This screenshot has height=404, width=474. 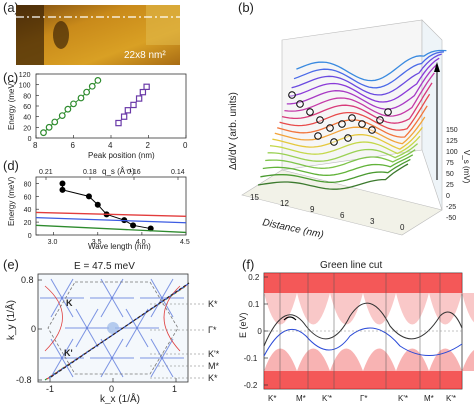 What do you see at coordinates (110, 145) in the screenshot?
I see `panel-c-xtick-label: 4` at bounding box center [110, 145].